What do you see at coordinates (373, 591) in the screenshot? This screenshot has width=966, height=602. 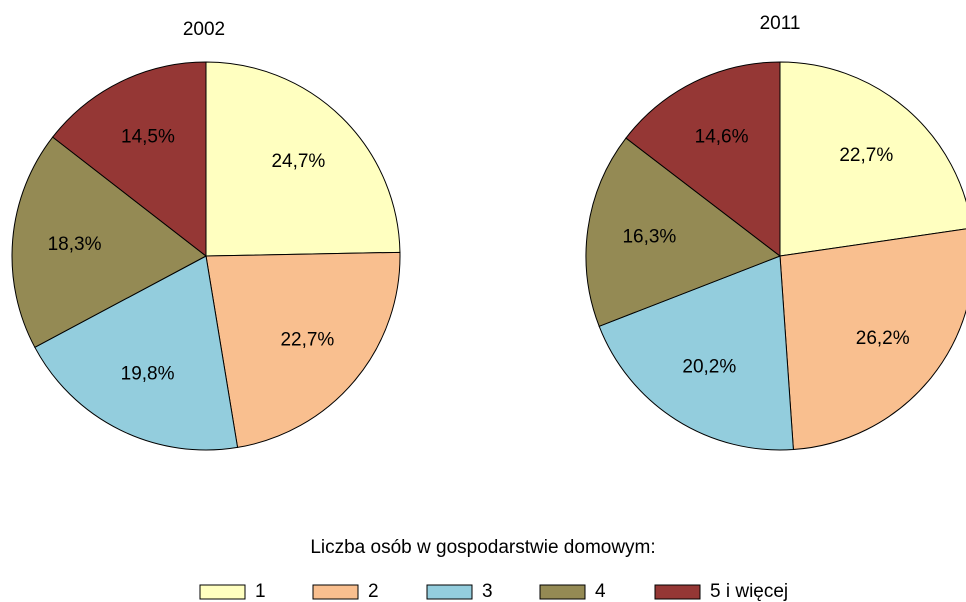 I see `legend-label: 2` at bounding box center [373, 591].